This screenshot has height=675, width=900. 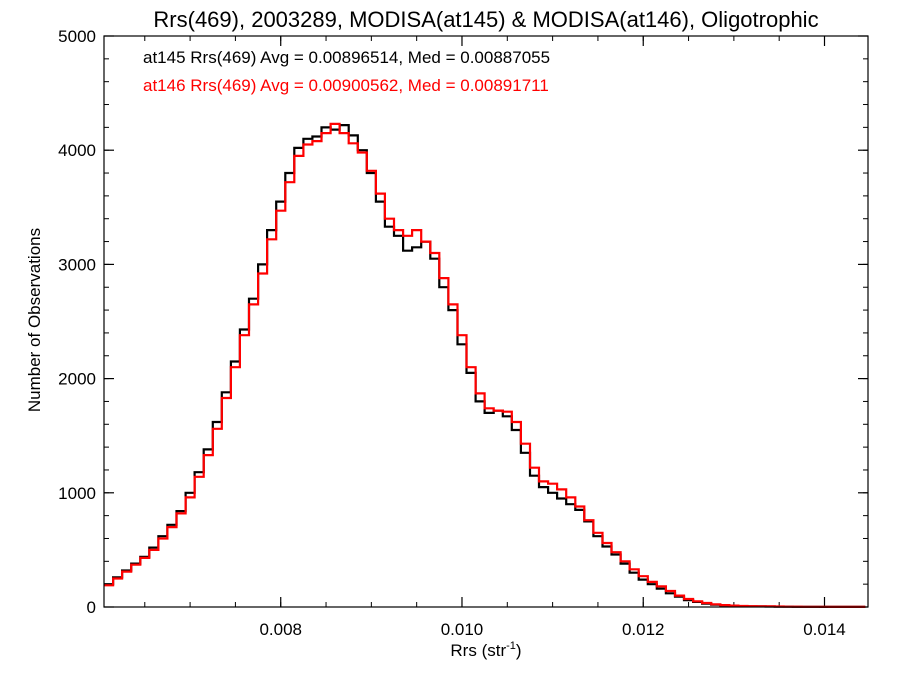 What do you see at coordinates (77, 150) in the screenshot?
I see `y-tick-label: 4000` at bounding box center [77, 150].